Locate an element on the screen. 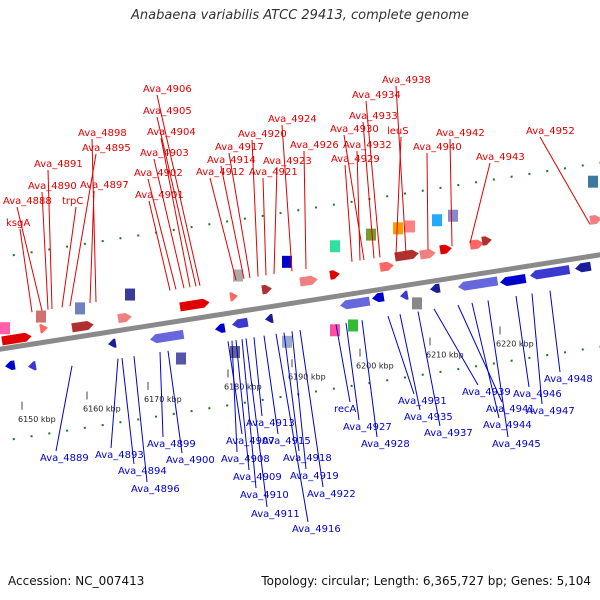 Image resolution: width=600 pixels, height=600 pixels. scale-tick-label: 6210 kbp is located at coordinates (445, 355).